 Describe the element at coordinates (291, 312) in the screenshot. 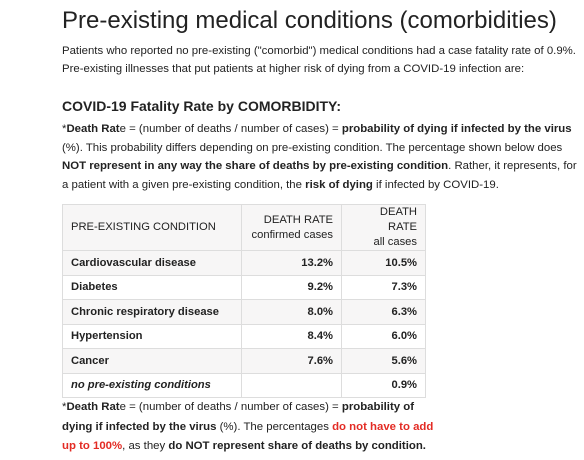

I see `confirmed-rate-cell: 8.0%` at that location.